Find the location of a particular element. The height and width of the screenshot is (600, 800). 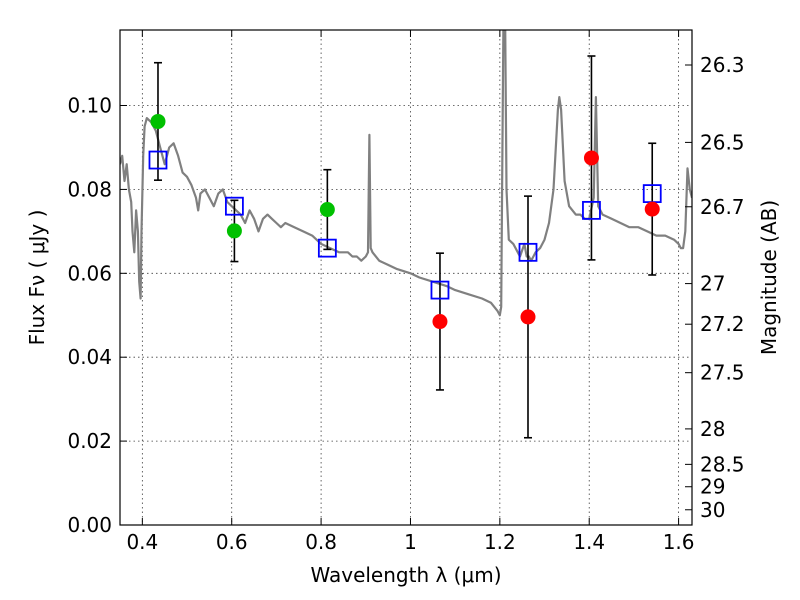

right-axis-label: Magnitude (AB) is located at coordinates (769, 277).